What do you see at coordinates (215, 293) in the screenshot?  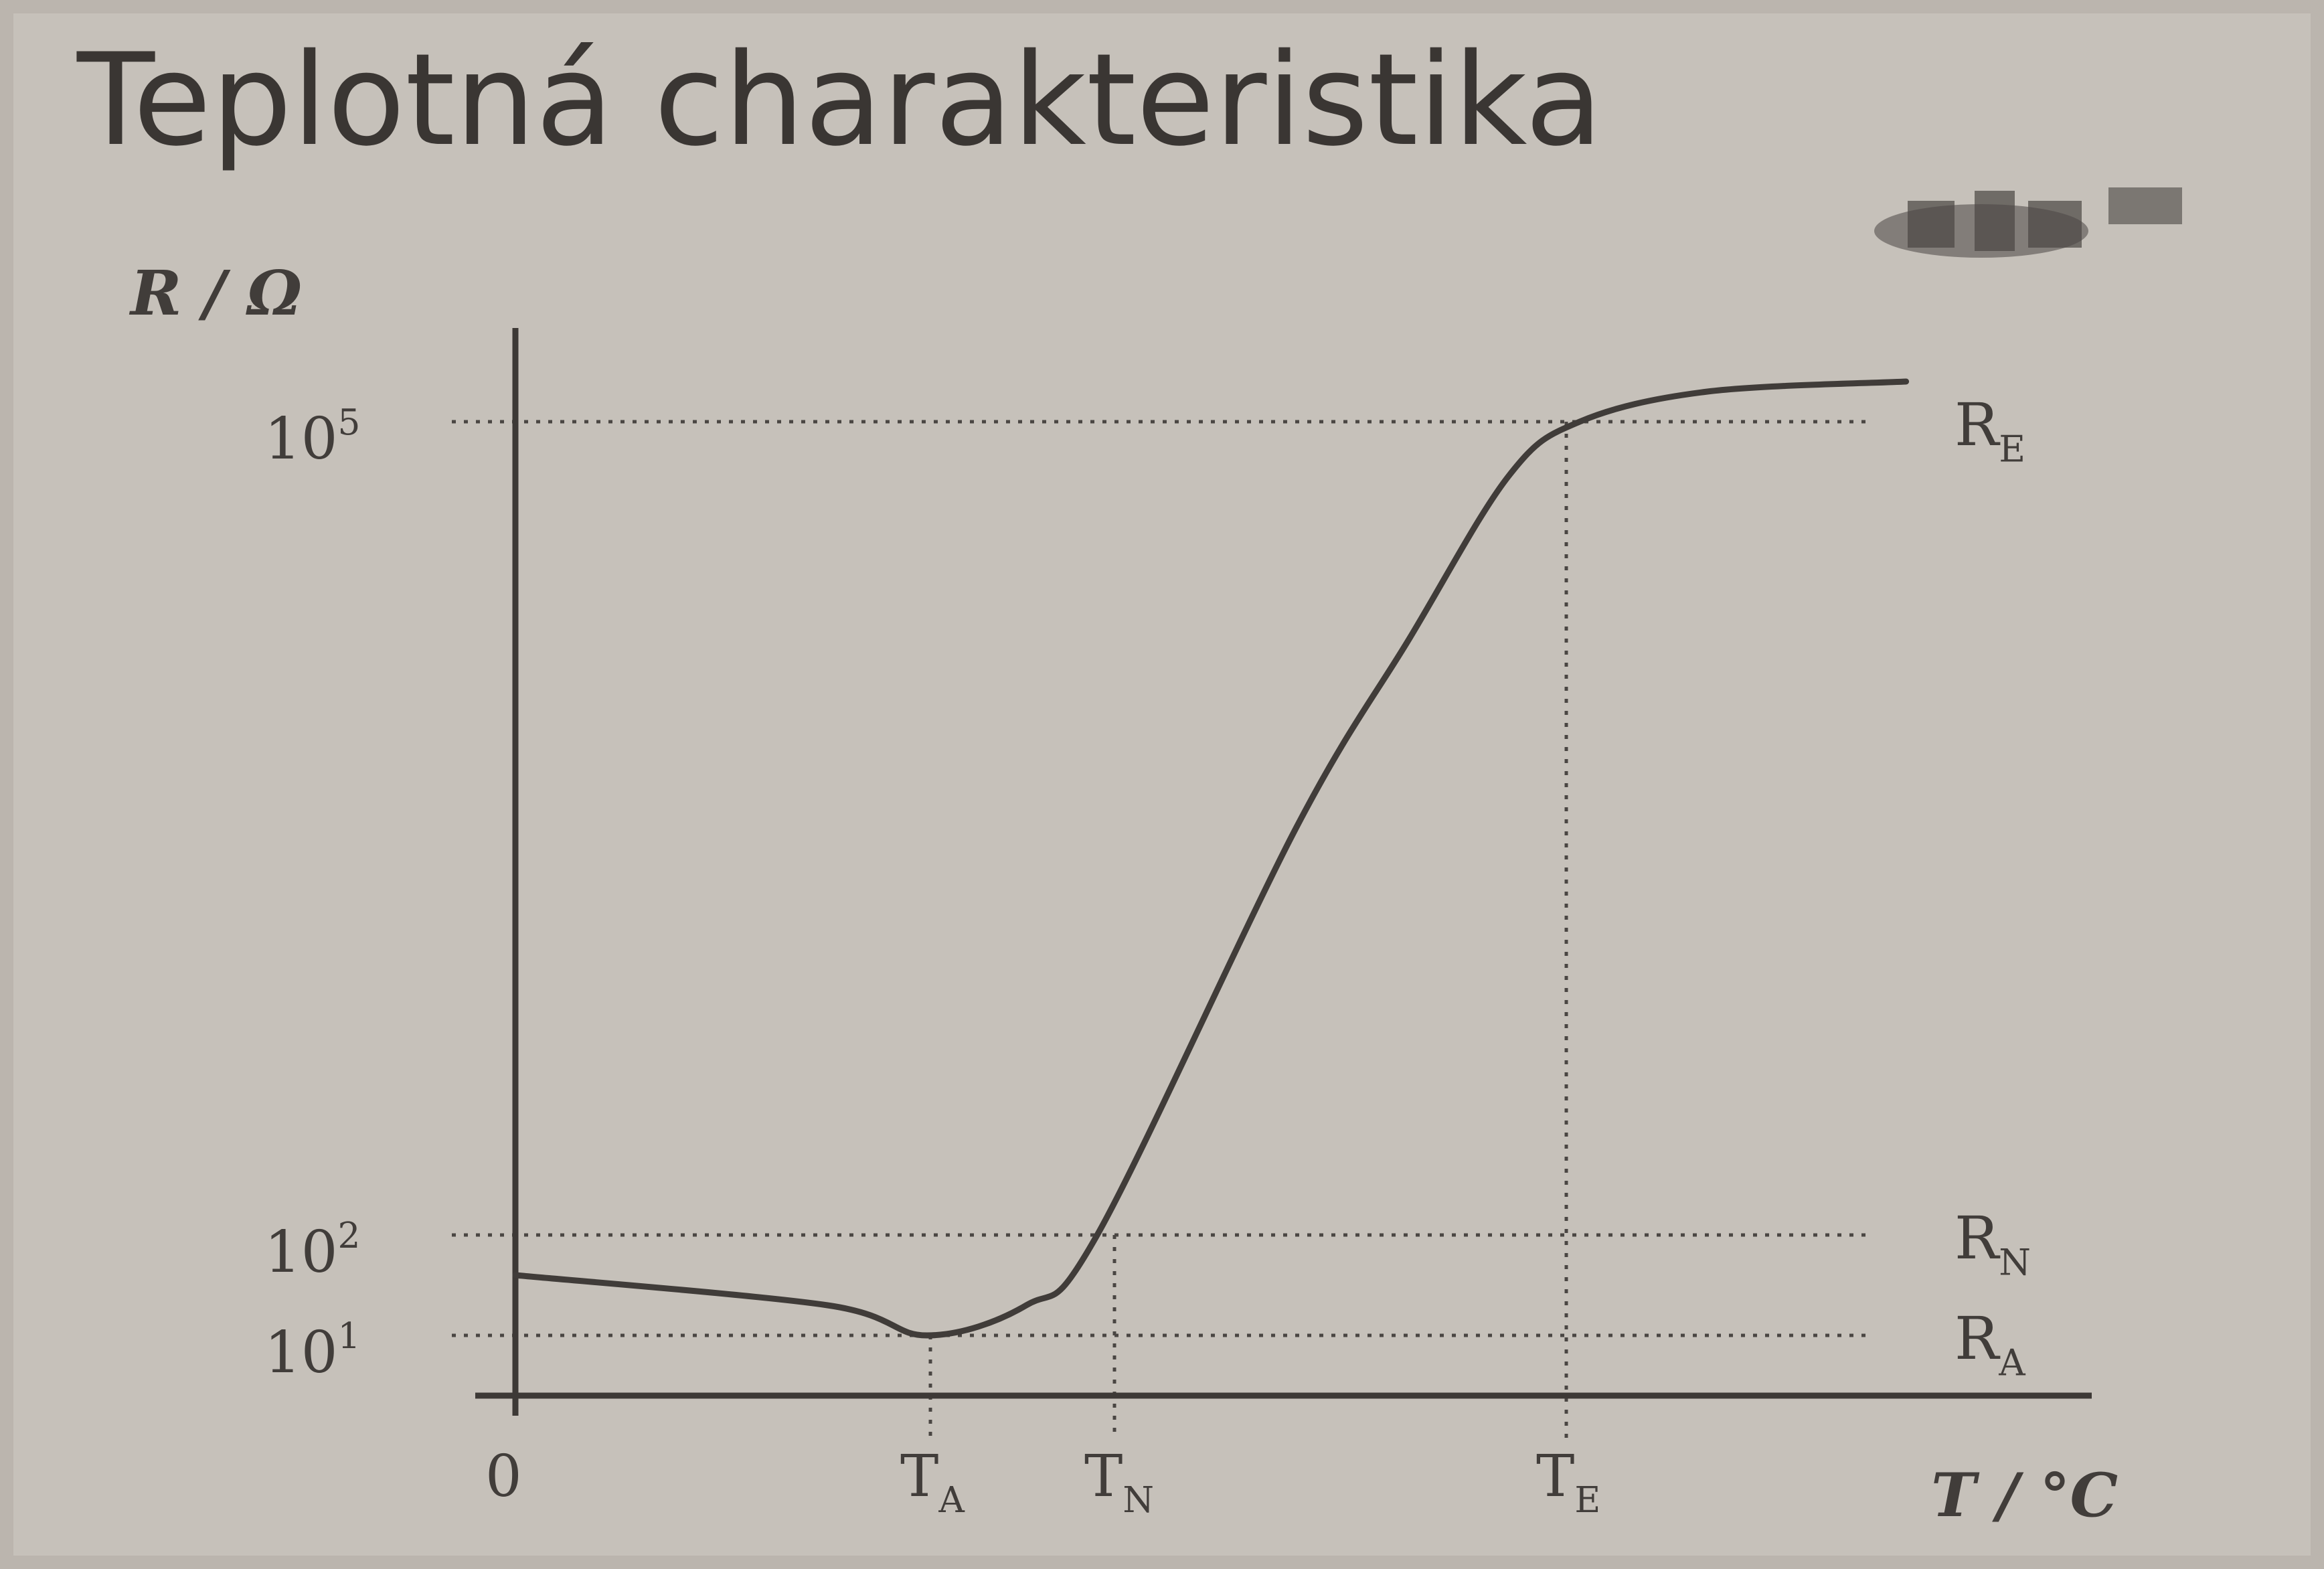 I see `y-axis-label: R / Ω` at bounding box center [215, 293].